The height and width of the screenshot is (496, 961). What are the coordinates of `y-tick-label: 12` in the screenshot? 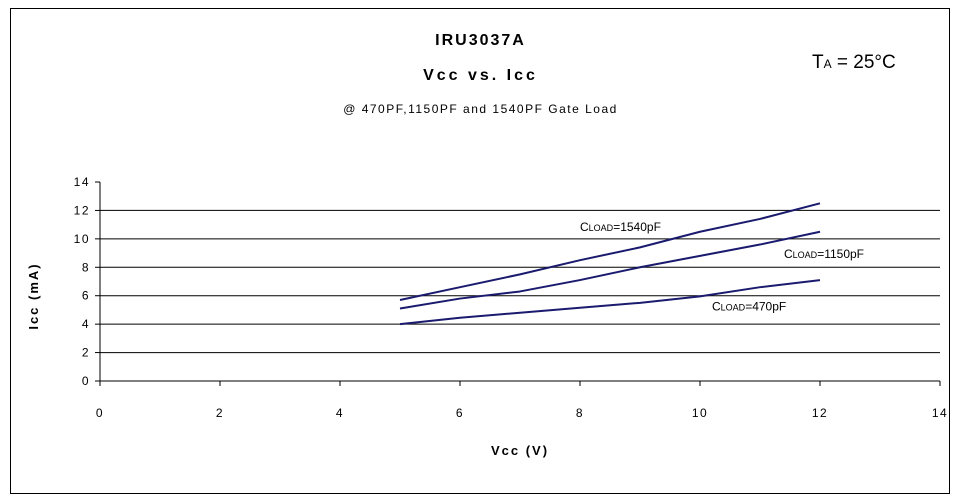 It's located at (82, 210).